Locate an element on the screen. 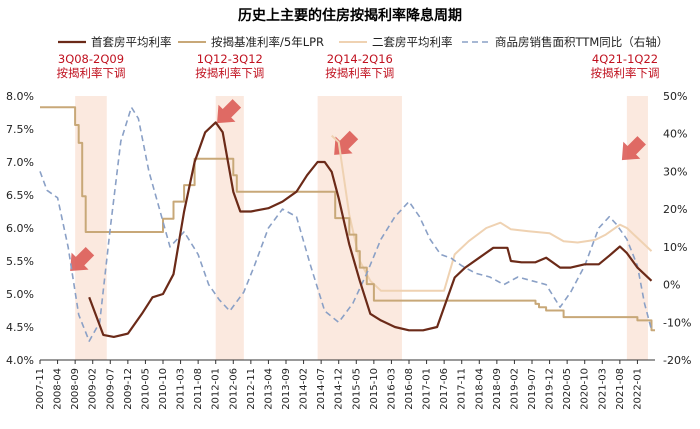 The width and height of the screenshot is (700, 429). left-axis-tick-label: 7.5% is located at coordinates (20, 129).